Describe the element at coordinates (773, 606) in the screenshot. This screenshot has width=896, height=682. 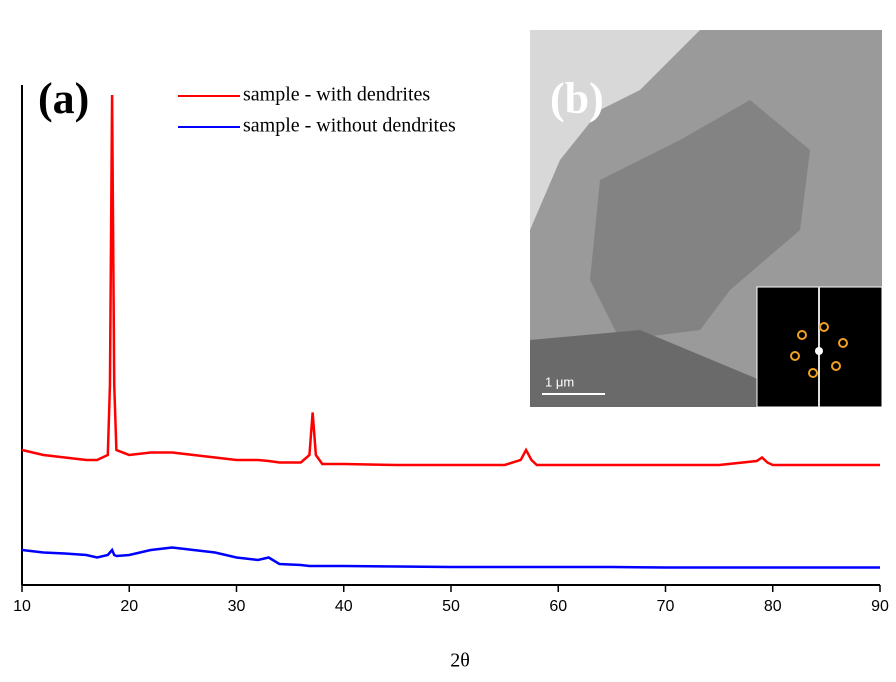
I see `x-tick-label: 80` at that location.